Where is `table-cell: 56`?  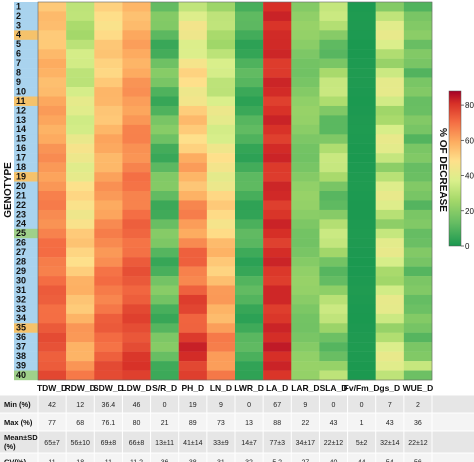
table-cell: 56 is located at coordinates (418, 461).